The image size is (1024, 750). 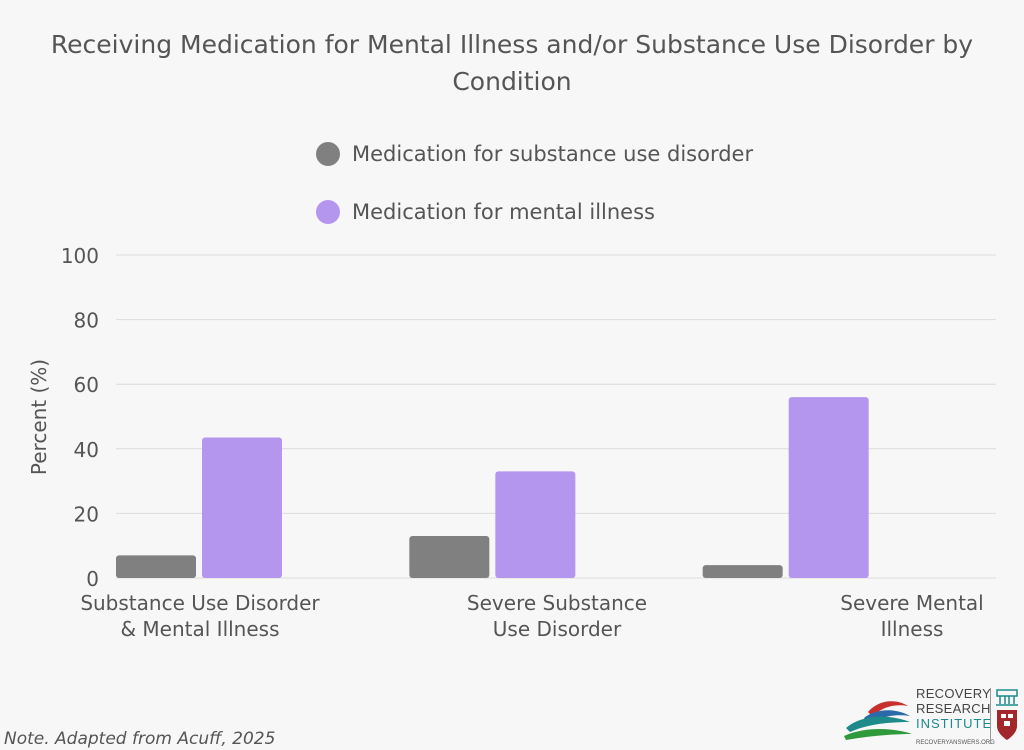 I want to click on logo-swoosh-blue, so click(x=887, y=717).